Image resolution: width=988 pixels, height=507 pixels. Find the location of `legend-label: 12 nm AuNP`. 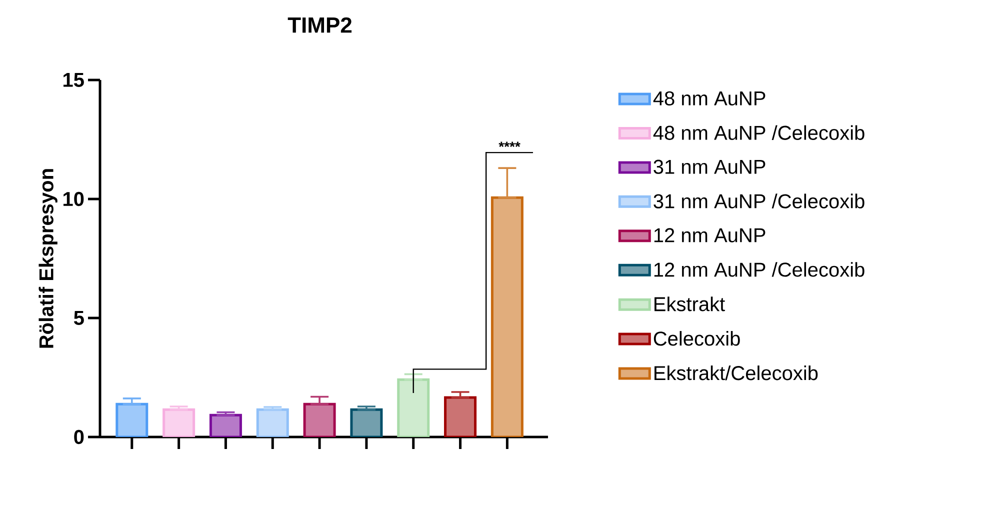

legend-label: 12 nm AuNP is located at coordinates (710, 235).